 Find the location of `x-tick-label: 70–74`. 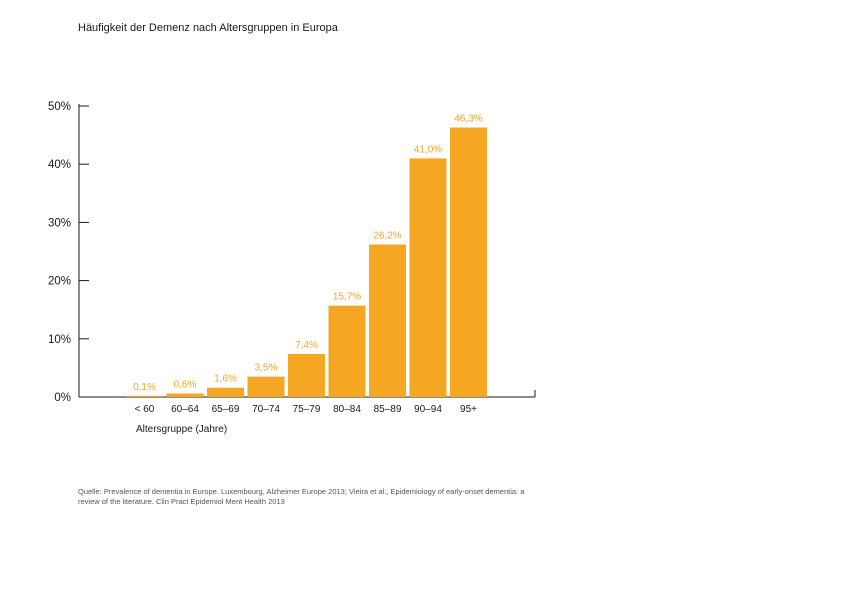

x-tick-label: 70–74 is located at coordinates (266, 409).